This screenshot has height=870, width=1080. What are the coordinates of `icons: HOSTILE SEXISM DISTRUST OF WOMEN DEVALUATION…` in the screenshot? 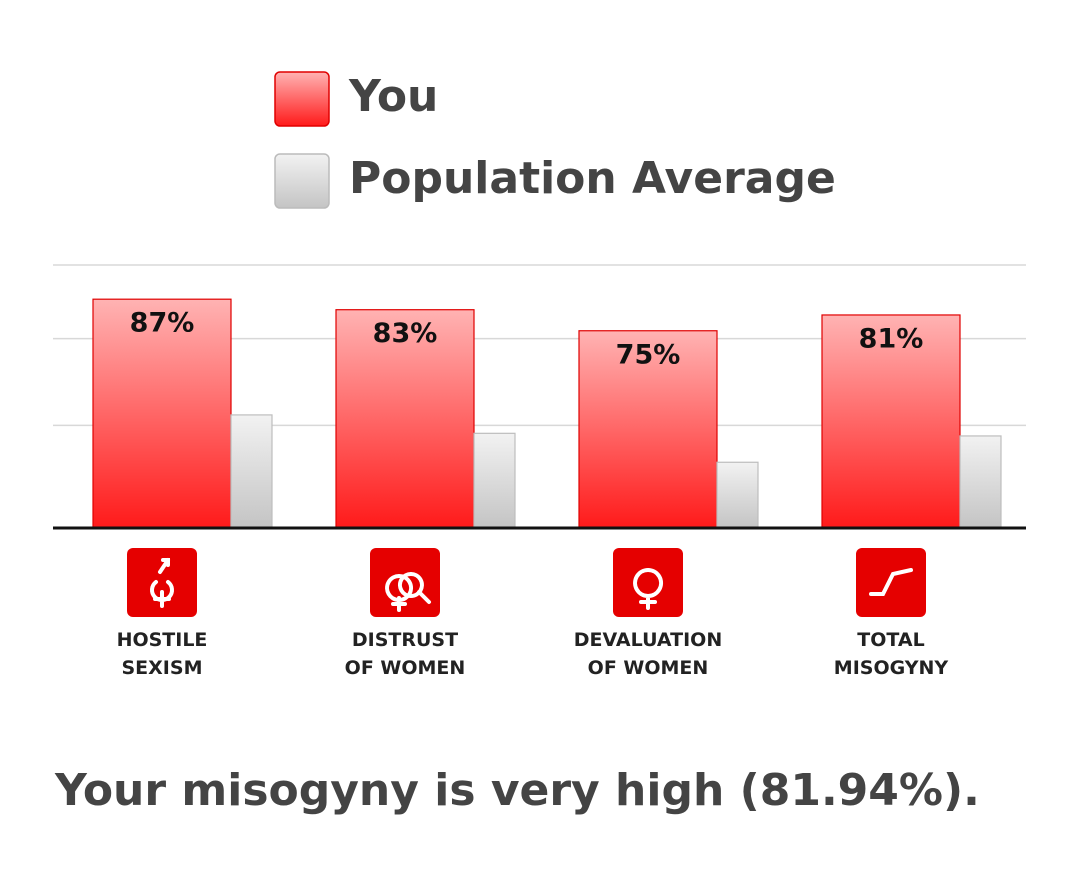 It's located at (533, 613).